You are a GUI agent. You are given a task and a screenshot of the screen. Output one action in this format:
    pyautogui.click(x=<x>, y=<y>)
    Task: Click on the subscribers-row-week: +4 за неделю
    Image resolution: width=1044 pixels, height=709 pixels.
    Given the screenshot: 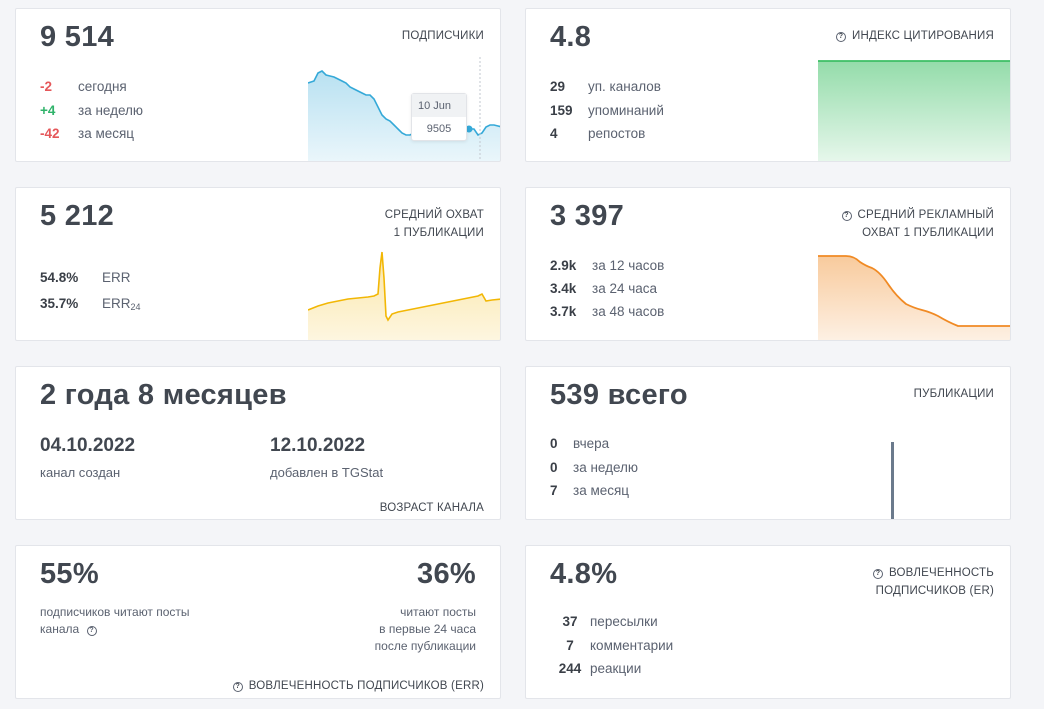 What is the action you would take?
    pyautogui.click(x=92, y=110)
    